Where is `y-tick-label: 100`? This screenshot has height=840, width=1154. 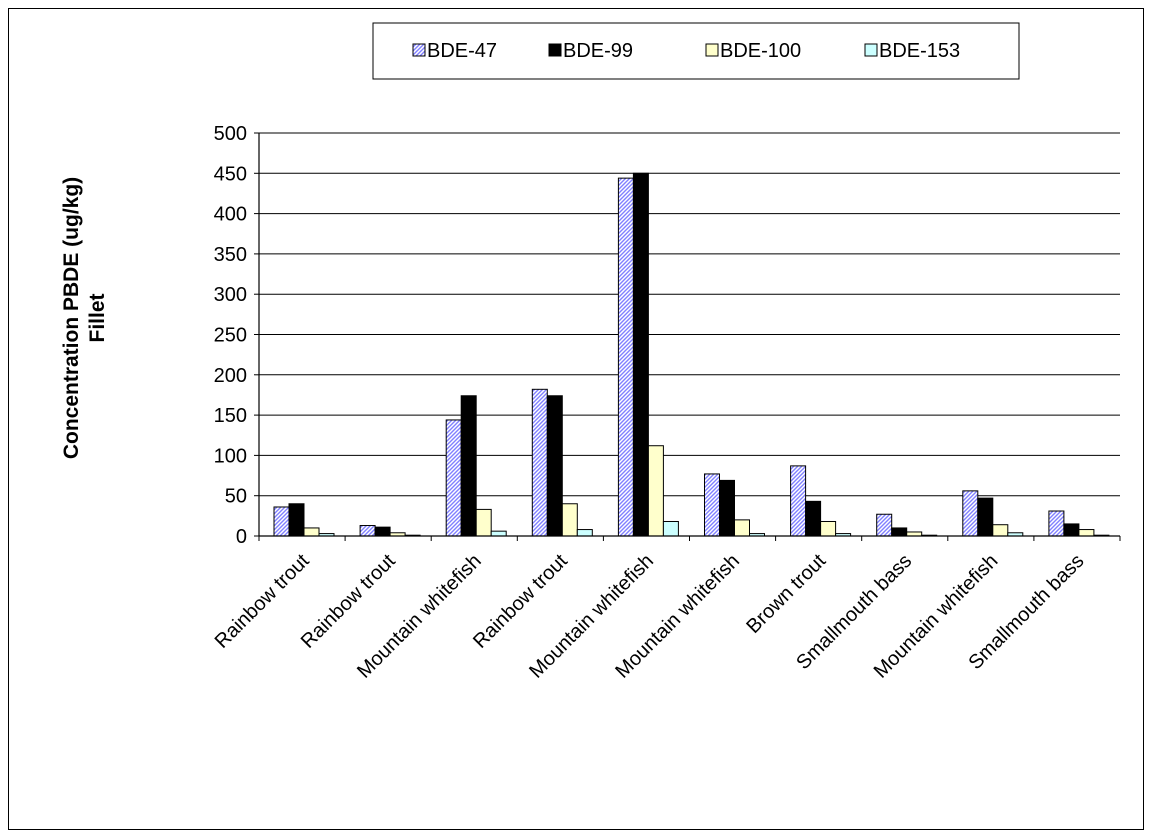
y-tick-label: 100 is located at coordinates (230, 456).